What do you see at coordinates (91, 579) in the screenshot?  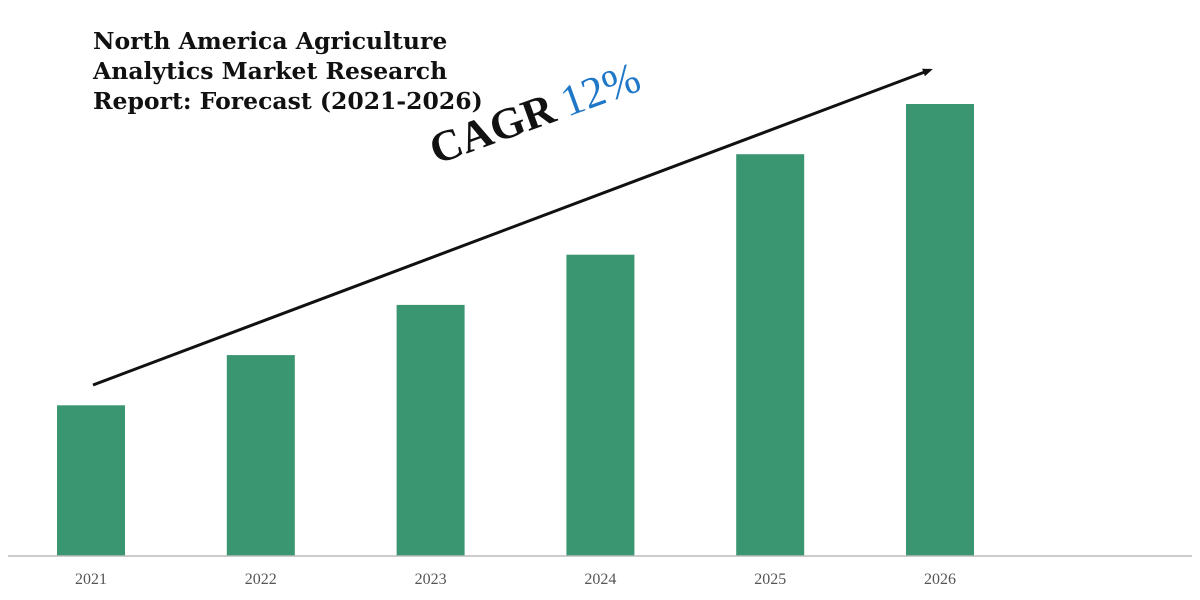 I see `x-tick-label-2021: 2021` at bounding box center [91, 579].